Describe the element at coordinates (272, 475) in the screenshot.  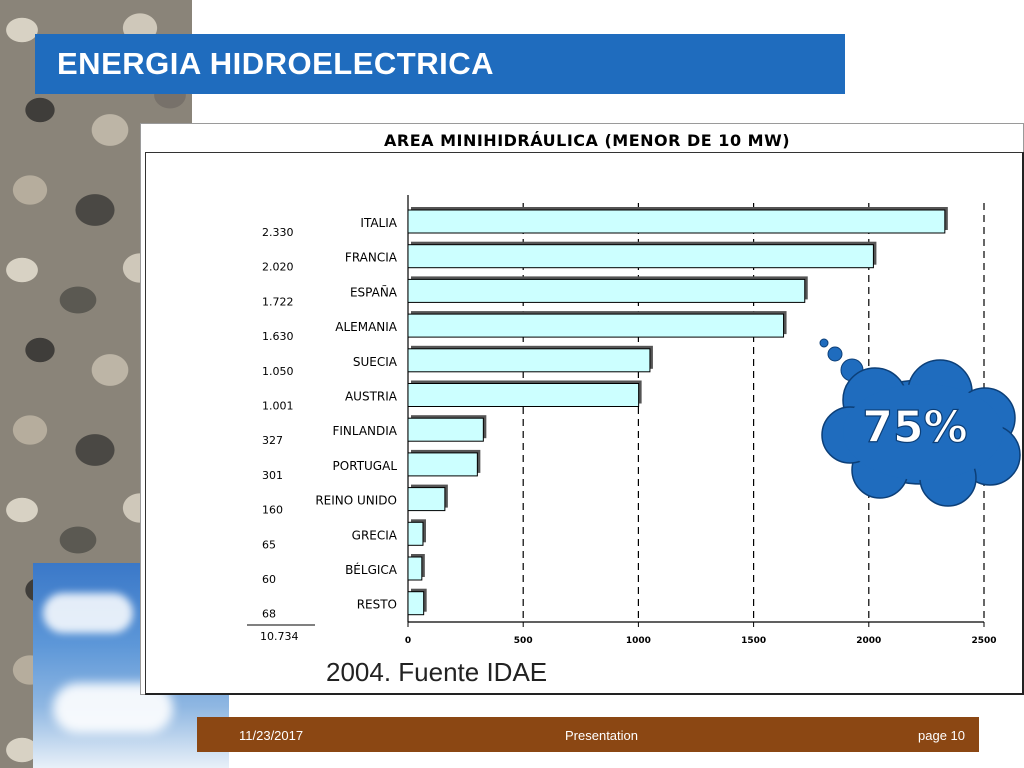
I see `value-label: 301` at that location.